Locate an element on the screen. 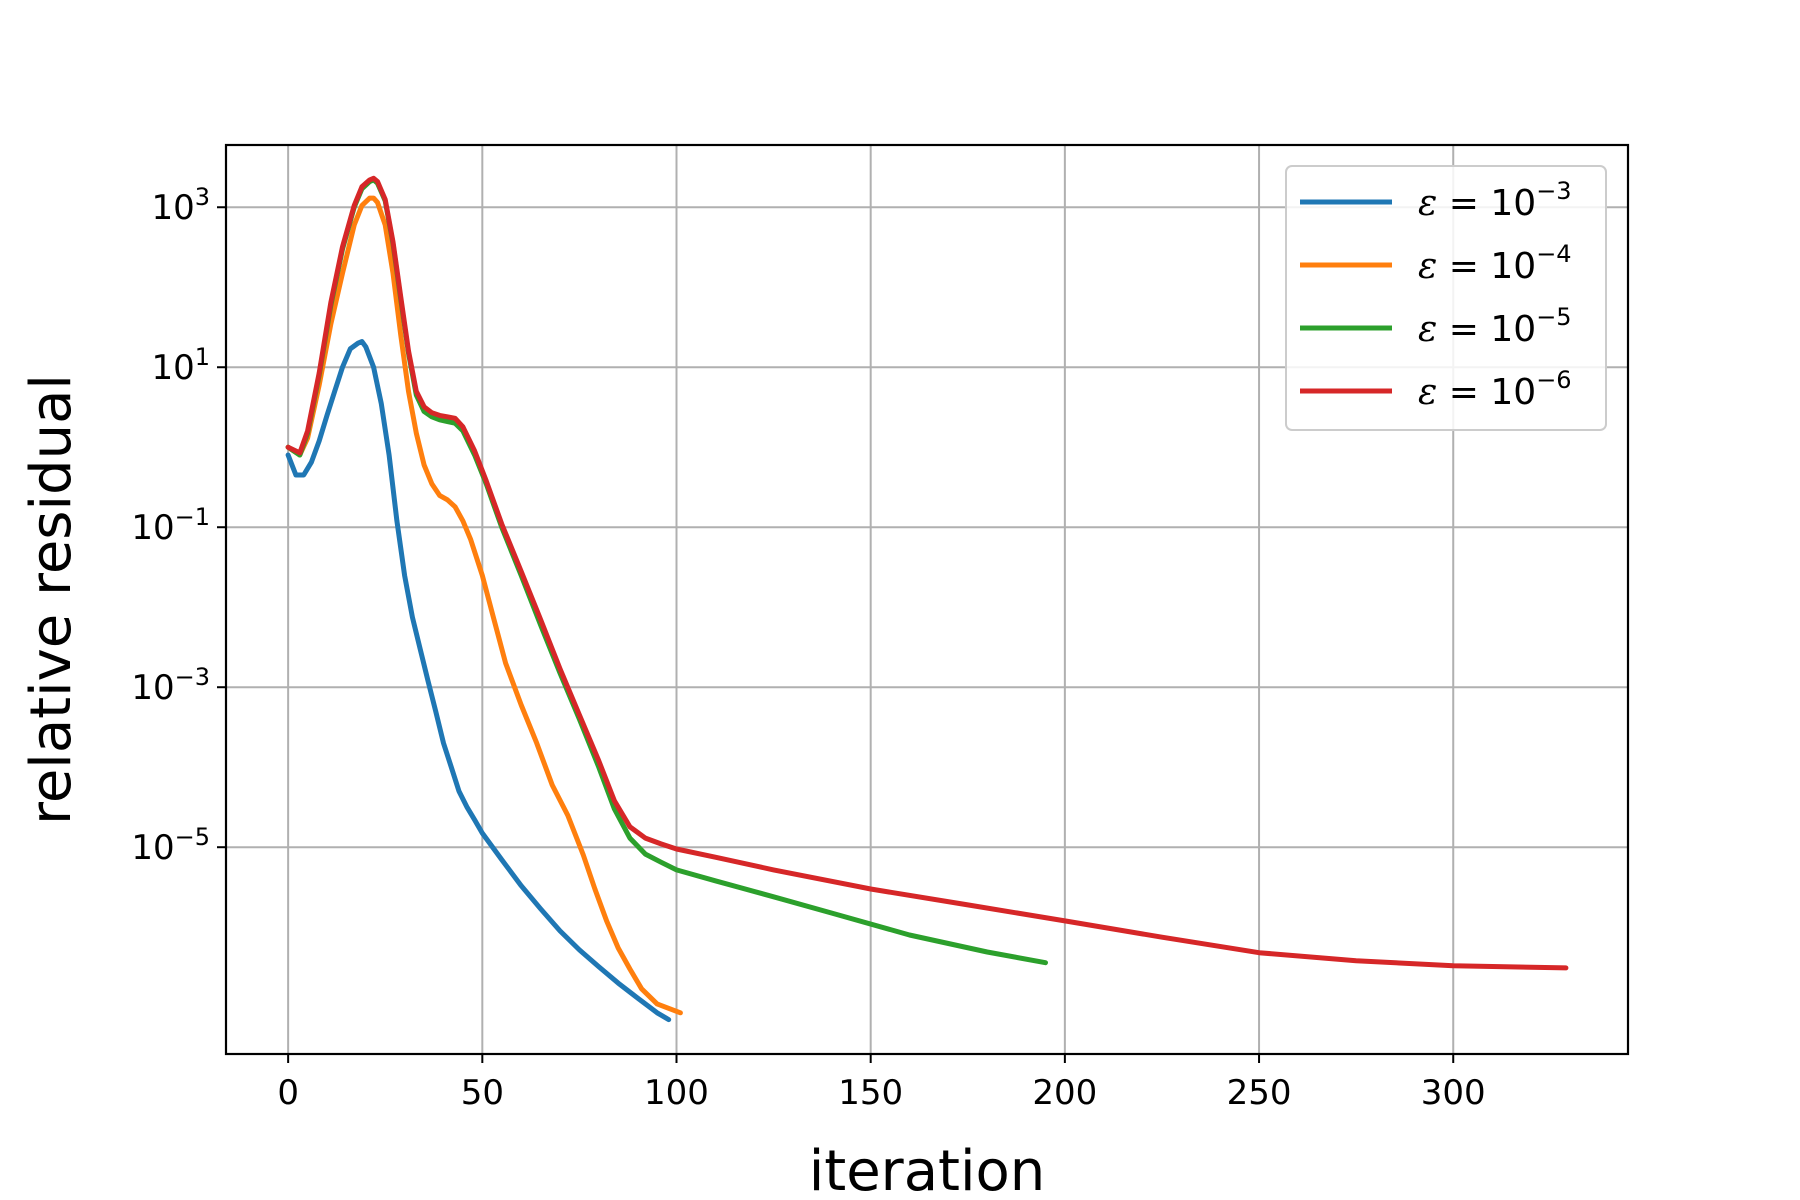 Image resolution: width=1800 pixels, height=1200 pixels. y-tick-exponent: 3 is located at coordinates (202, 197).